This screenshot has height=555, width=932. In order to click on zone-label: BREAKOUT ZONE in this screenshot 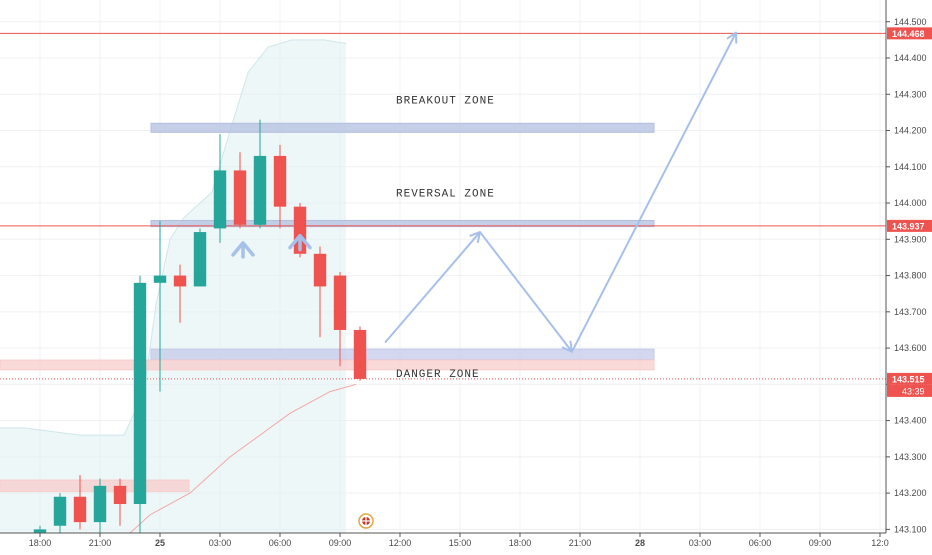, I will do `click(445, 101)`.